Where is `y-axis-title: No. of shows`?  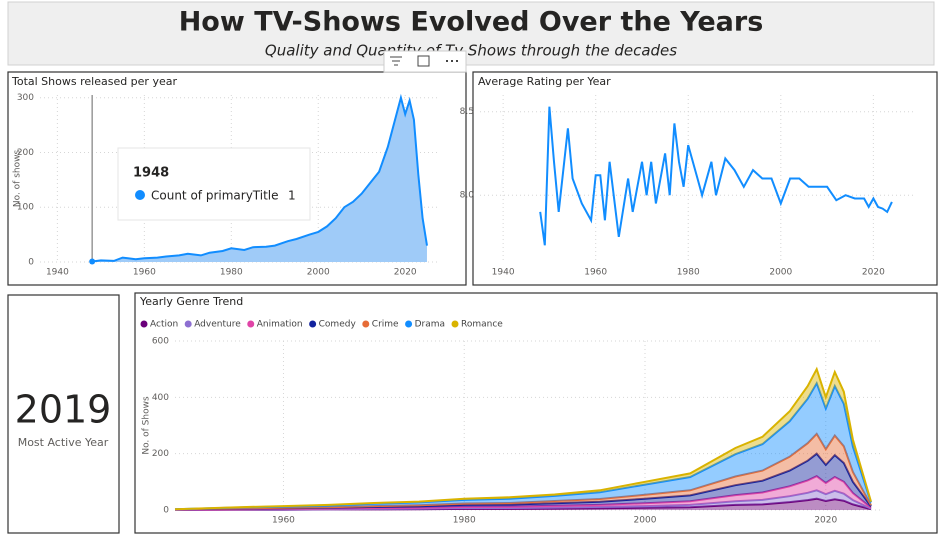
y-axis-title: No. of shows is located at coordinates (18, 179).